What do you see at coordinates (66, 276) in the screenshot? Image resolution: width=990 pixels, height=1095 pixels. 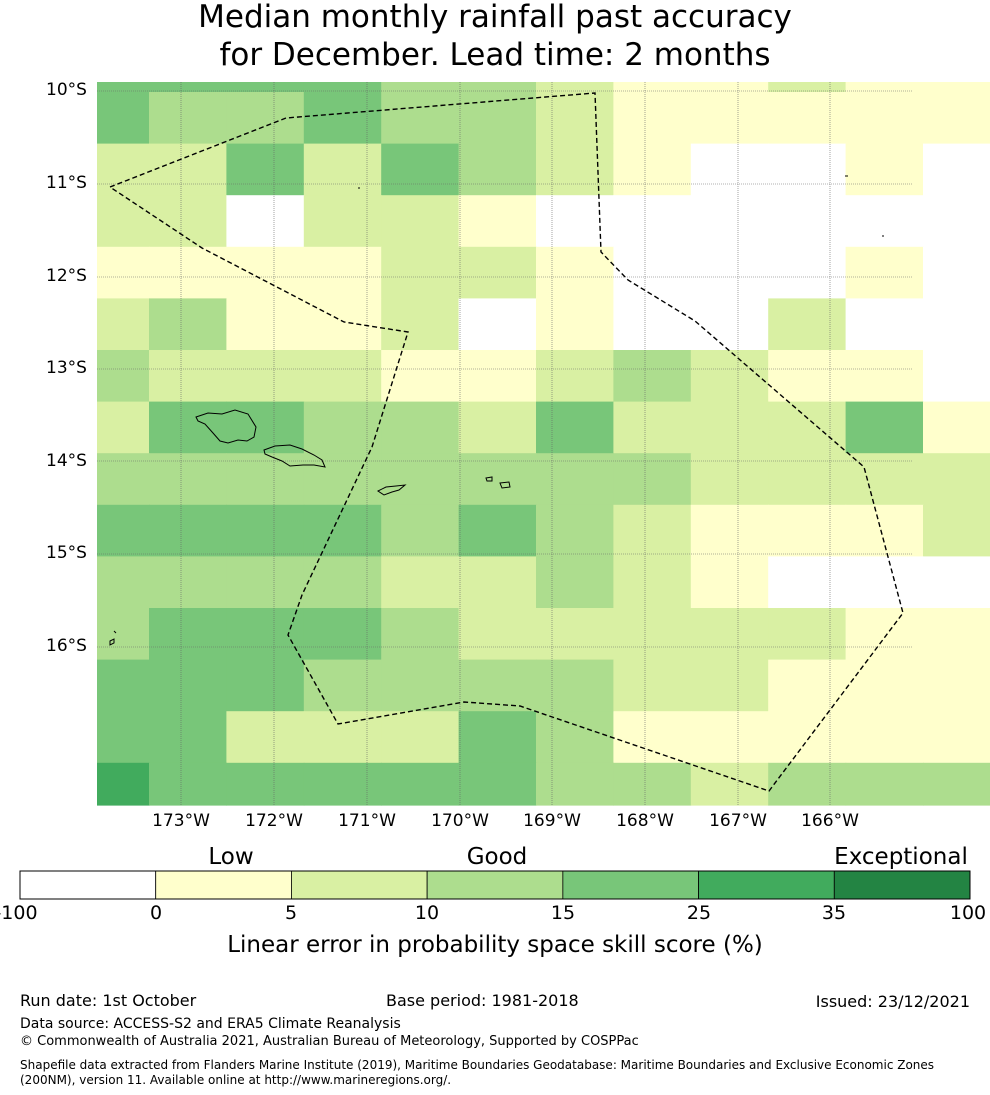 I see `lat-label: 12°S` at bounding box center [66, 276].